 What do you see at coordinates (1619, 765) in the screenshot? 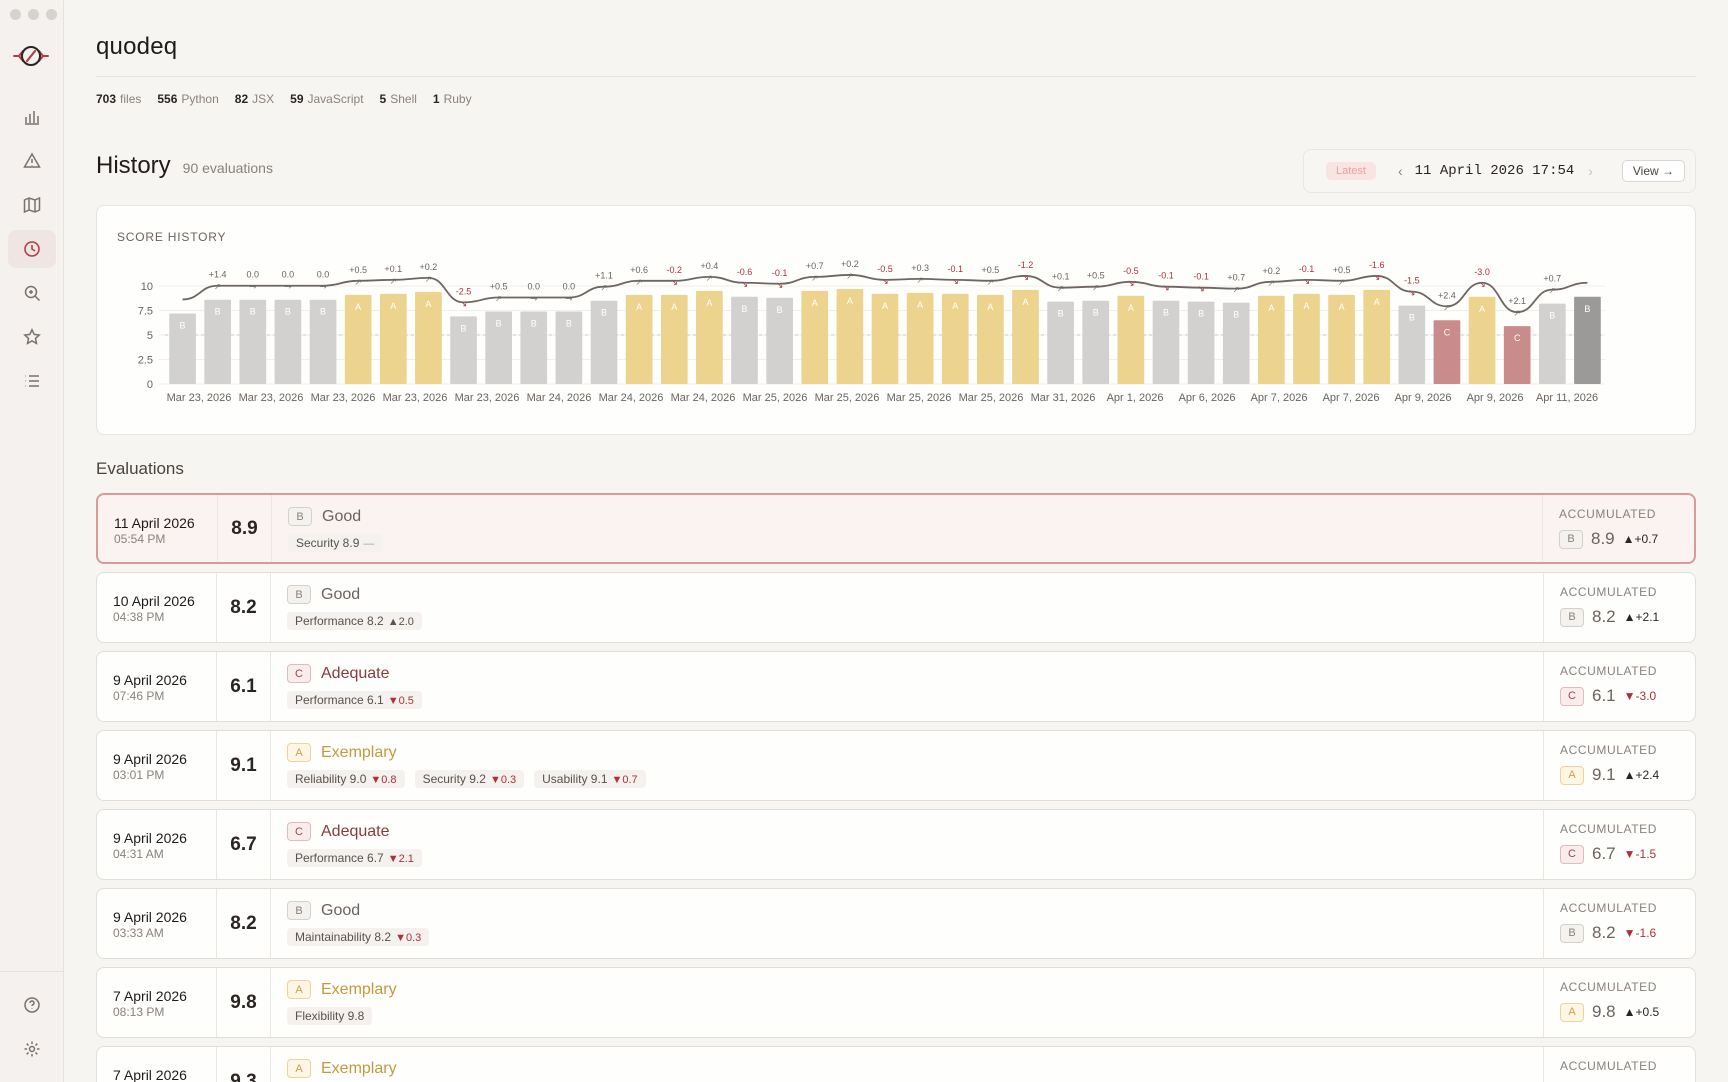
I see `accumulated-cell: ACCUMULATED A 9.1 ▲+2.4` at bounding box center [1619, 765].